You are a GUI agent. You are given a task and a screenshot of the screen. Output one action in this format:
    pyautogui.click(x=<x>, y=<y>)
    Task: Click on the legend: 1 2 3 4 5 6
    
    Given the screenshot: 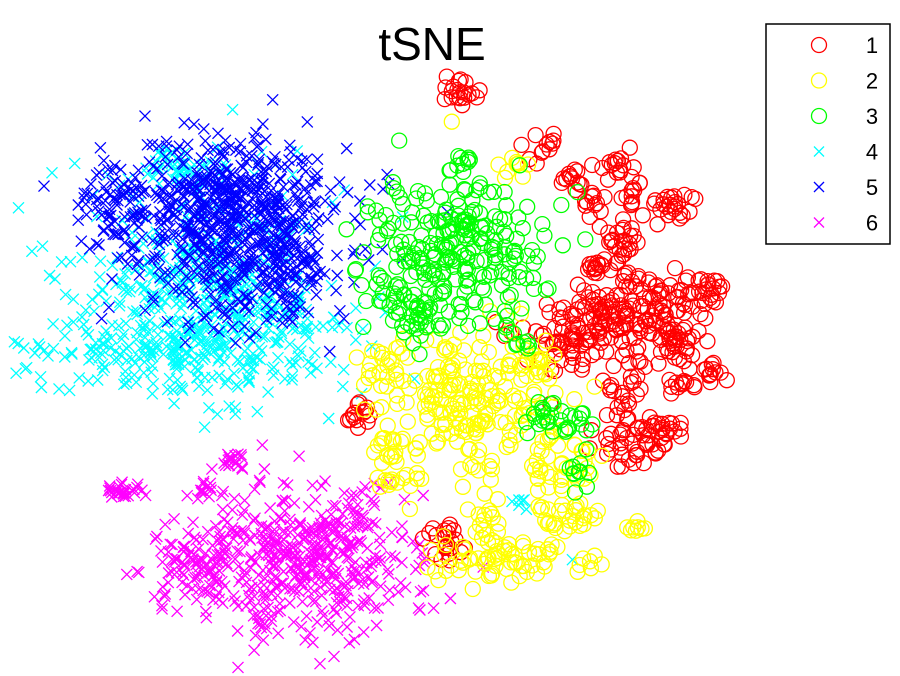 What is the action you would take?
    pyautogui.click(x=828, y=134)
    